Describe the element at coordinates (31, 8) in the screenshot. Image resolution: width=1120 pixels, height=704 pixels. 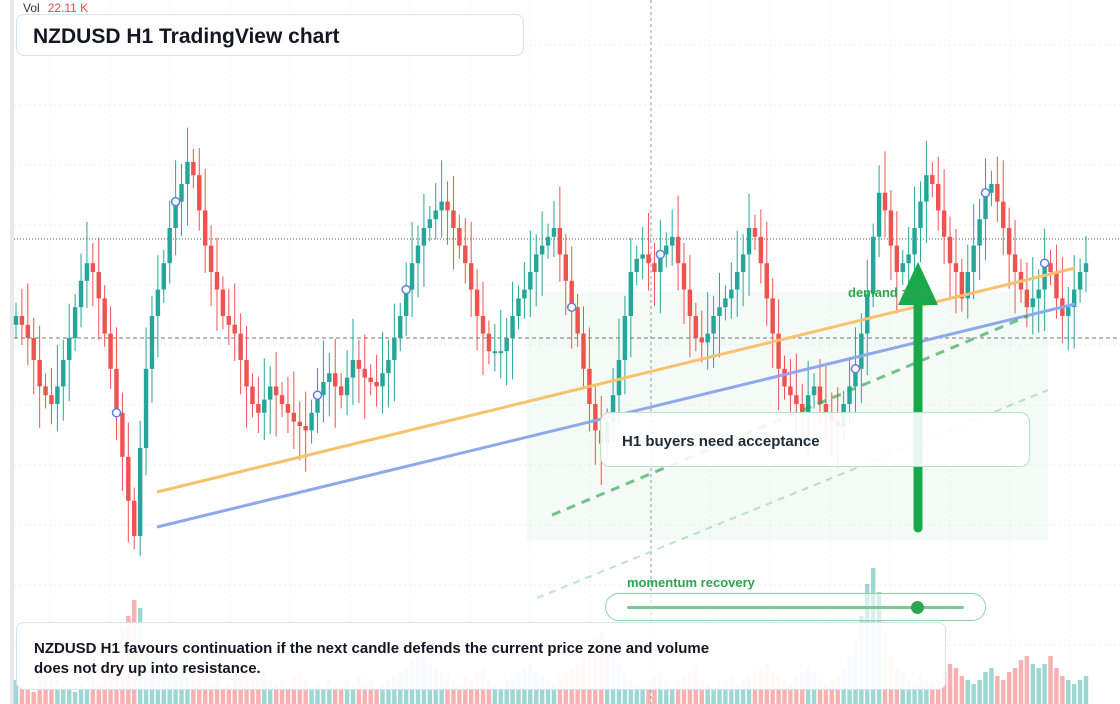
I see `volume-label: Vol` at that location.